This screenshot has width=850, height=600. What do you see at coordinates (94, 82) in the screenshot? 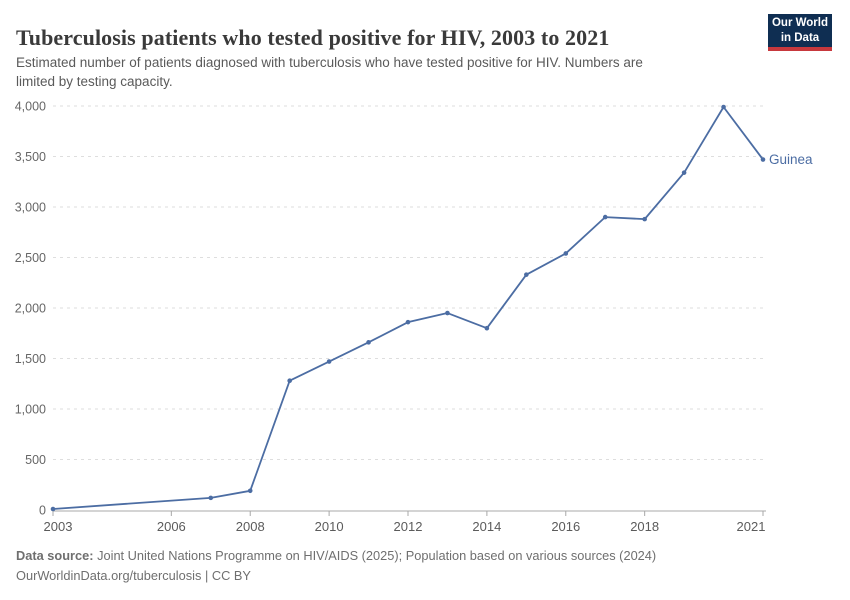
I see `chart-subtitle-line2: limited by testing capacity.` at bounding box center [94, 82].